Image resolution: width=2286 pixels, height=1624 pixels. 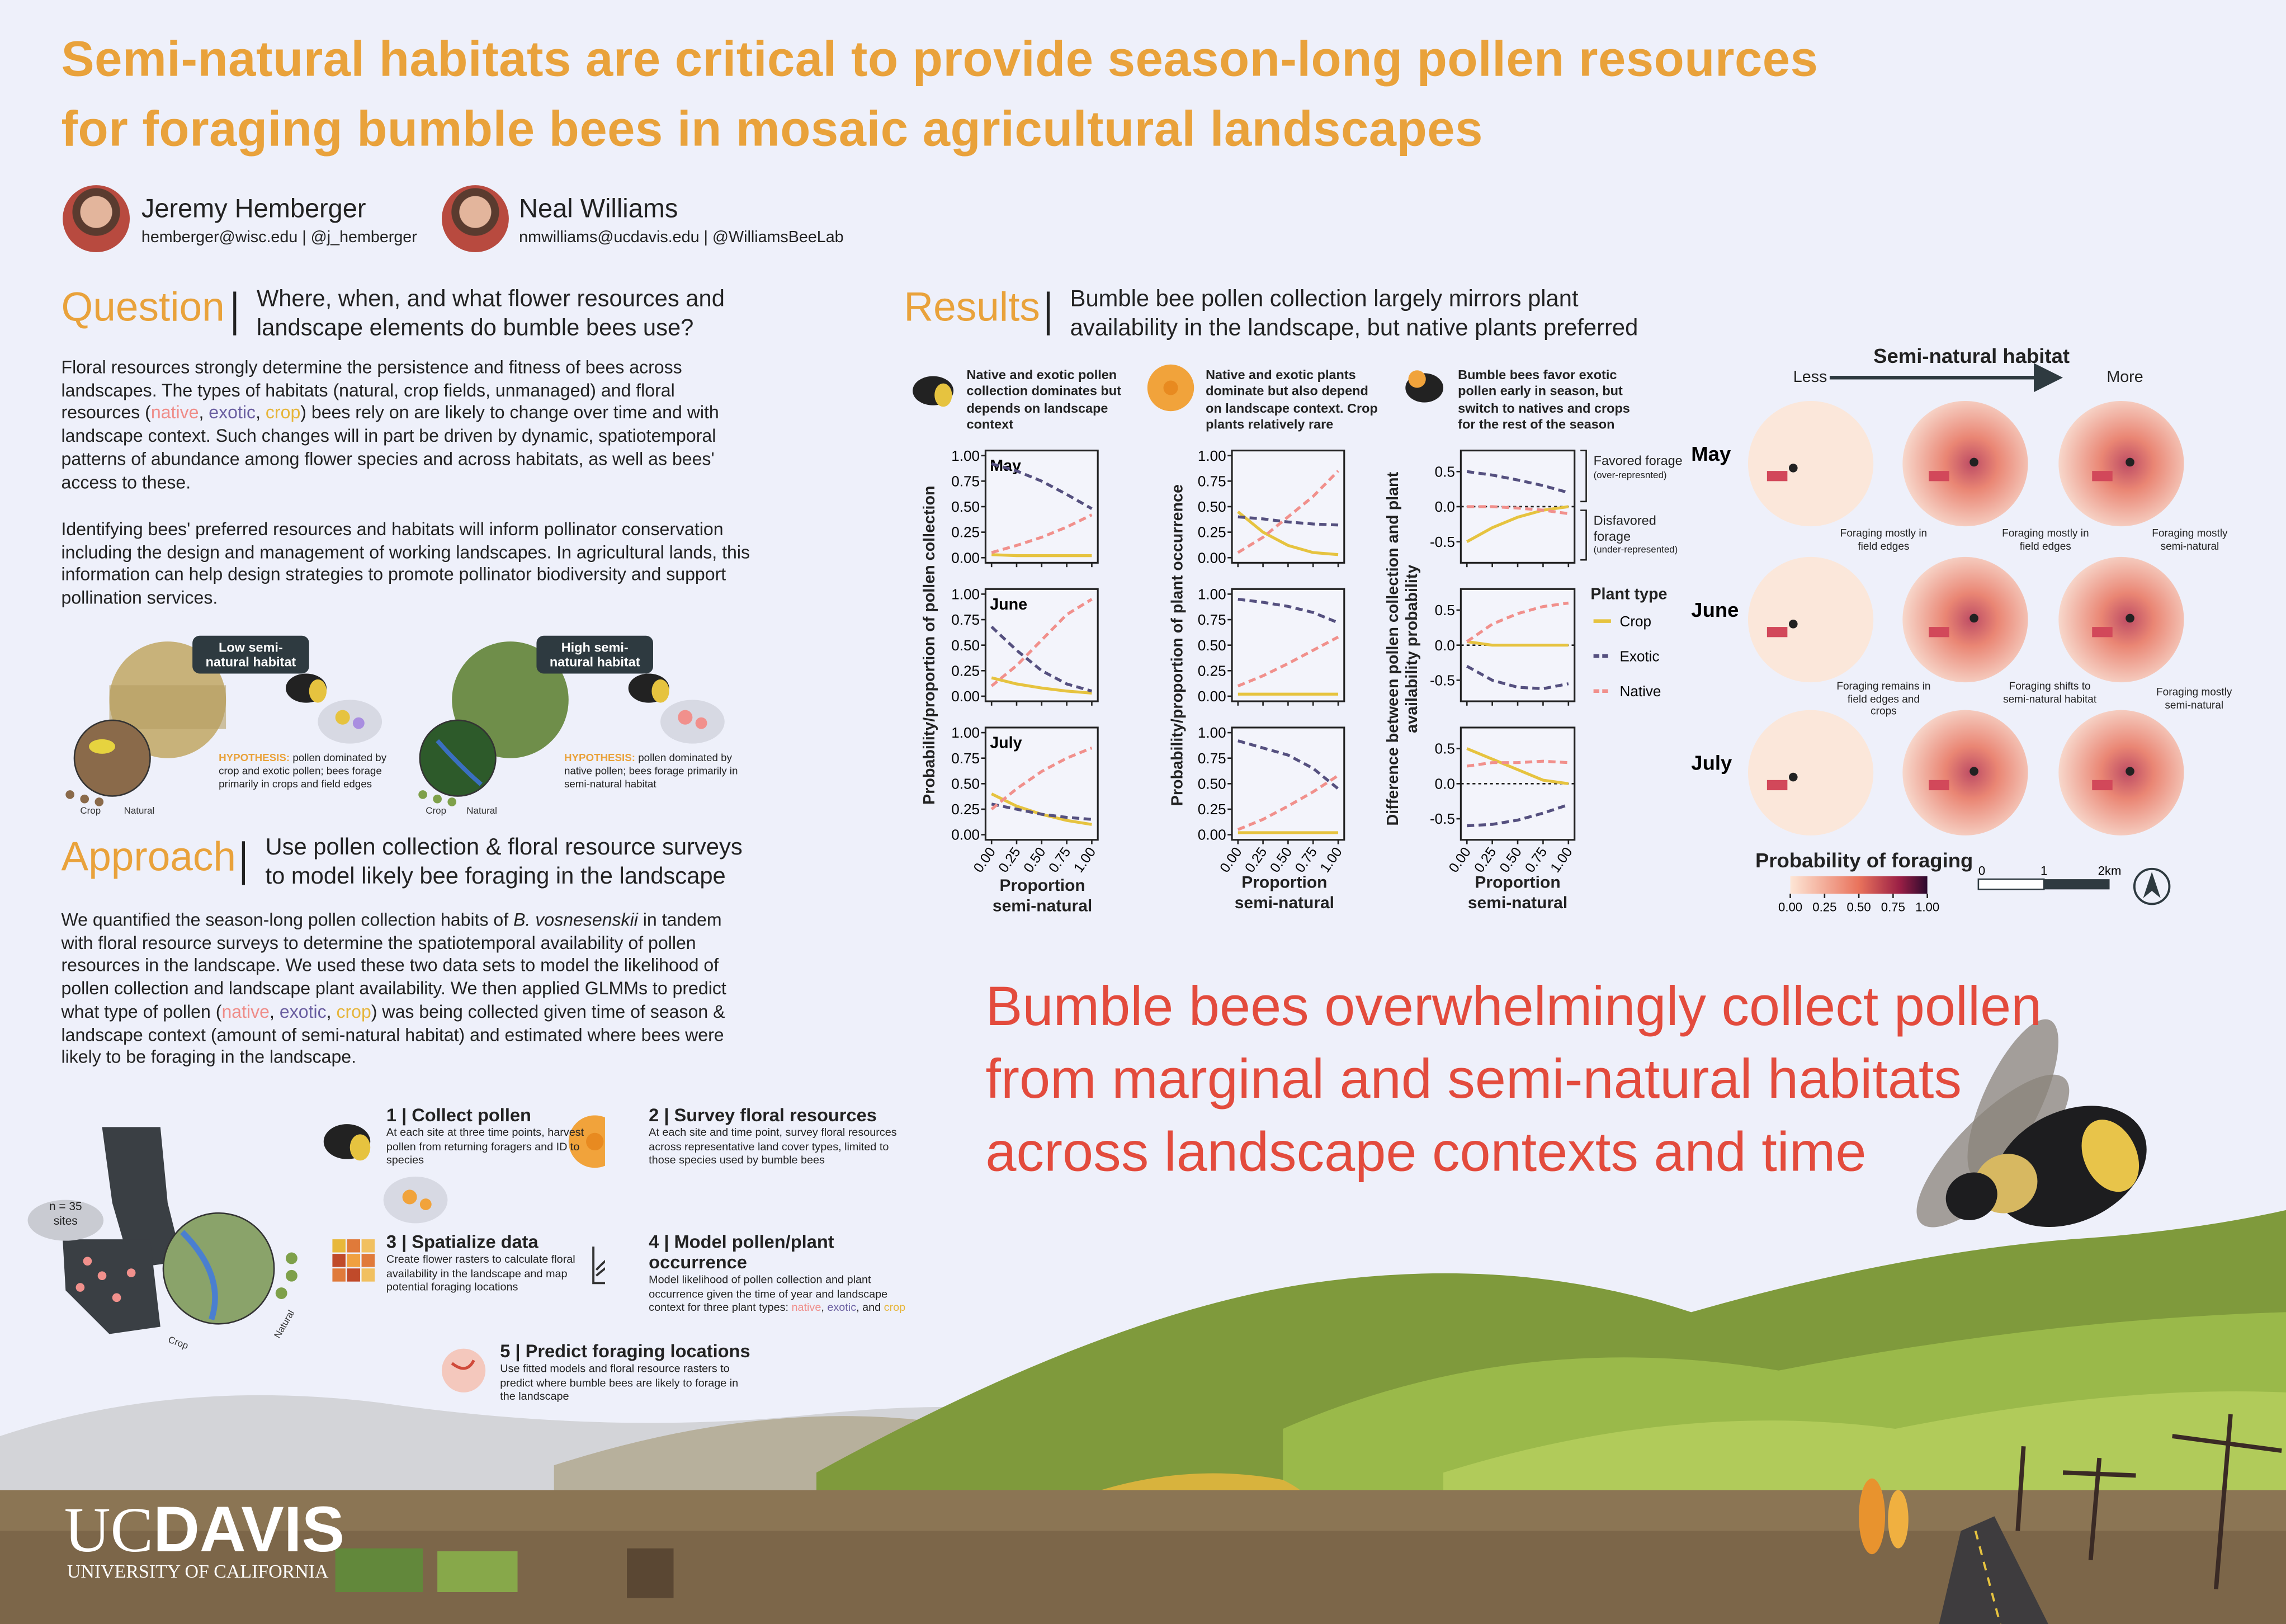 What do you see at coordinates (174, 413) in the screenshot?
I see `text: native` at bounding box center [174, 413].